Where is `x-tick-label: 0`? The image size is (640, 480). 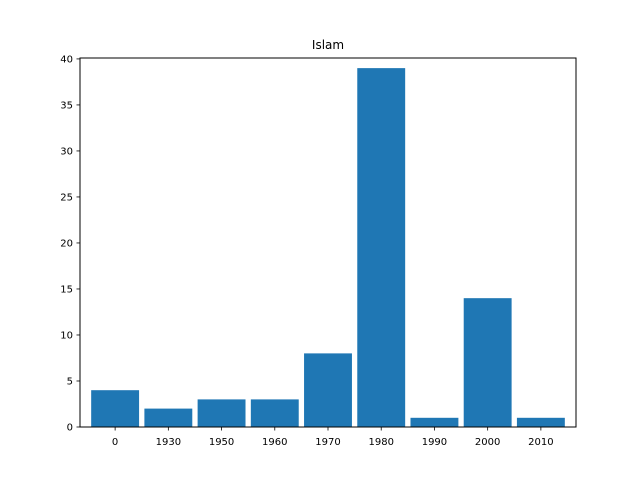
x-tick-label: 0 is located at coordinates (115, 442).